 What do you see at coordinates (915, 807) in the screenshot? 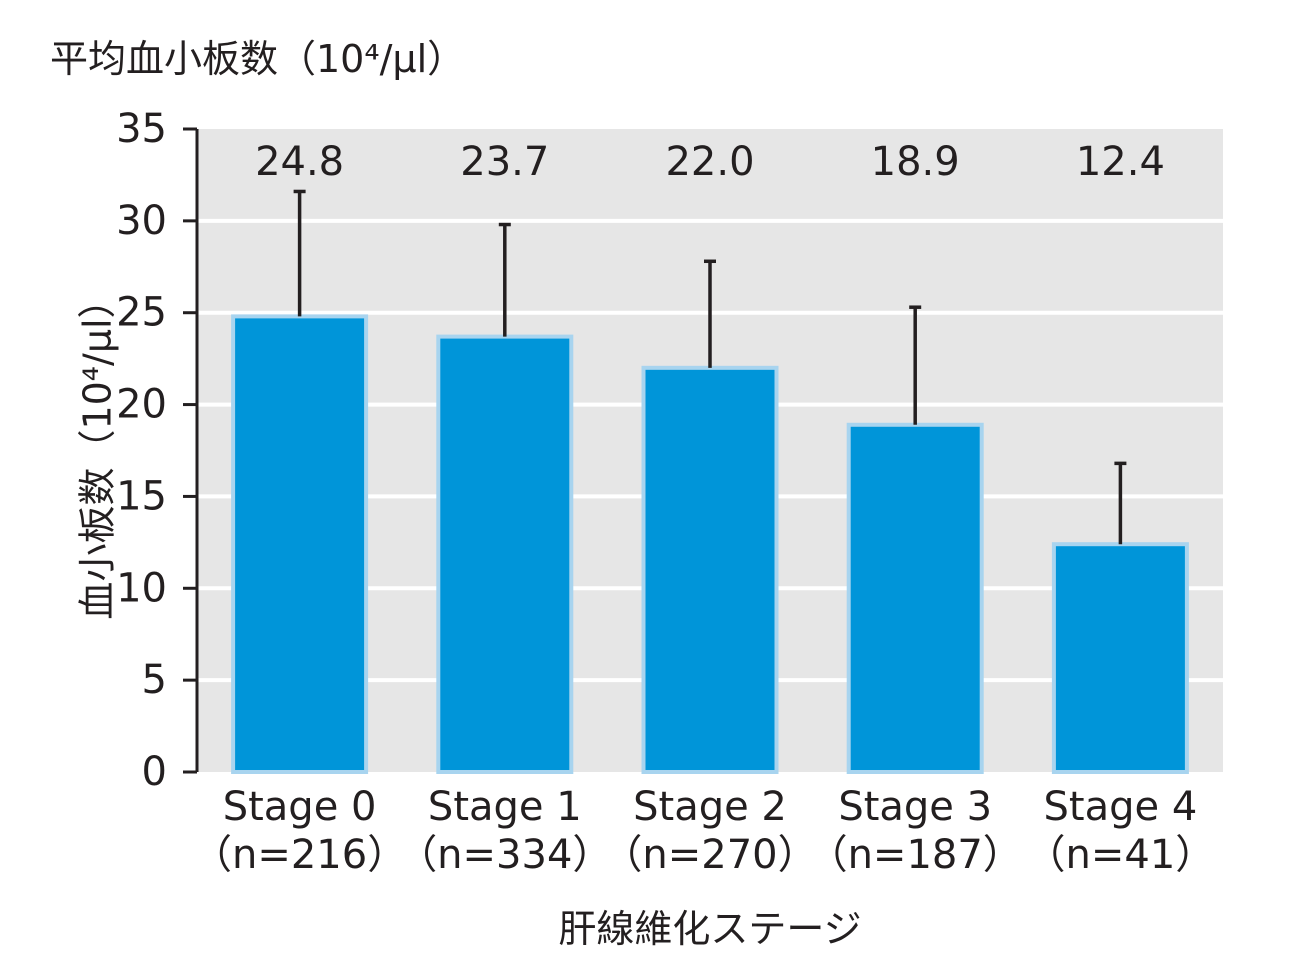
I see `category-label: Stage 3` at bounding box center [915, 807].